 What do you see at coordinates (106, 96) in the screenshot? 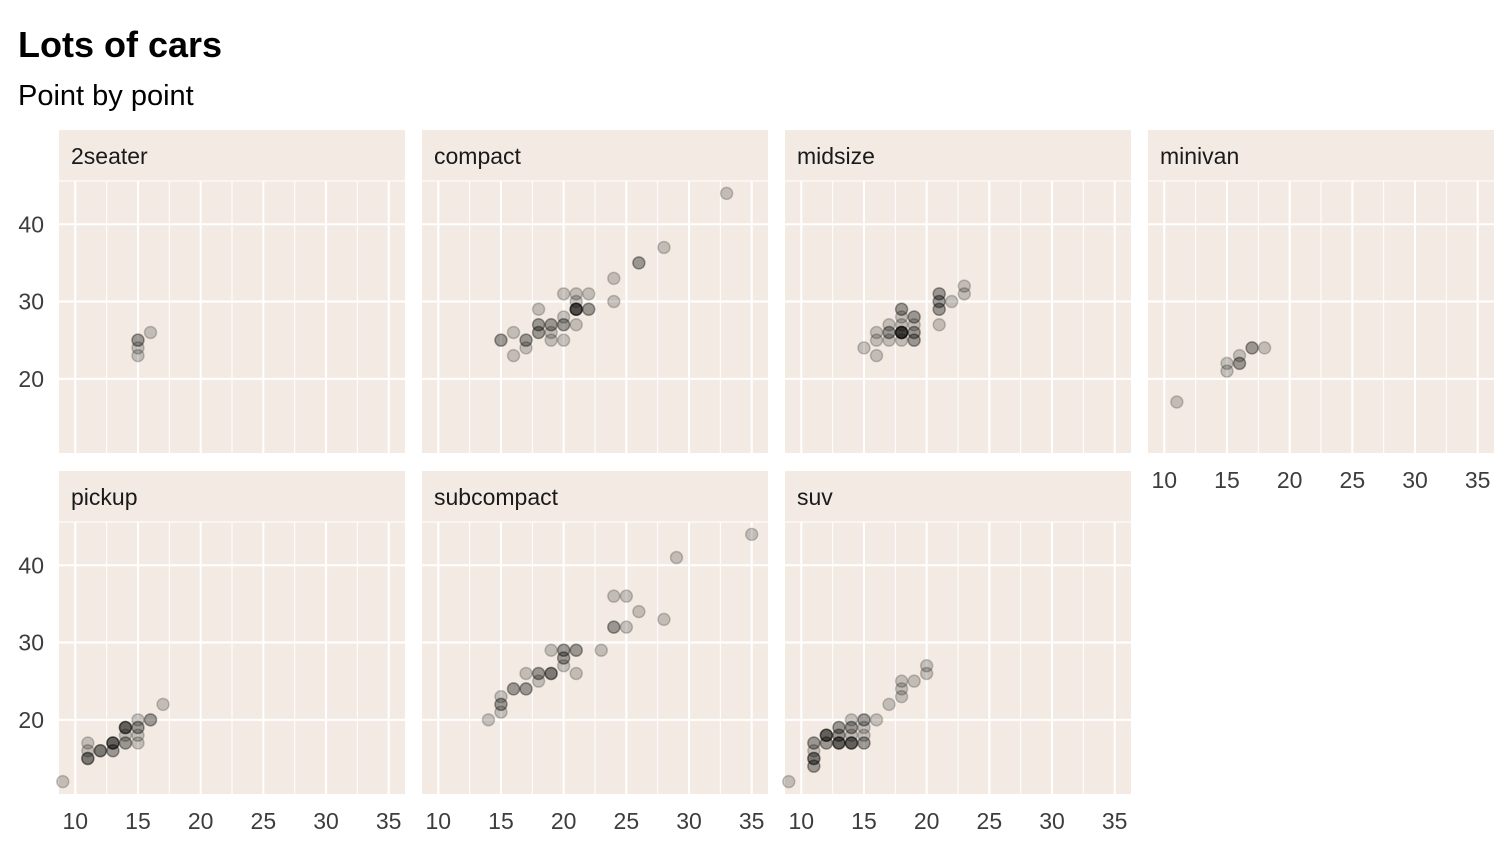
I see `chart-subtitle: Point by point` at bounding box center [106, 96].